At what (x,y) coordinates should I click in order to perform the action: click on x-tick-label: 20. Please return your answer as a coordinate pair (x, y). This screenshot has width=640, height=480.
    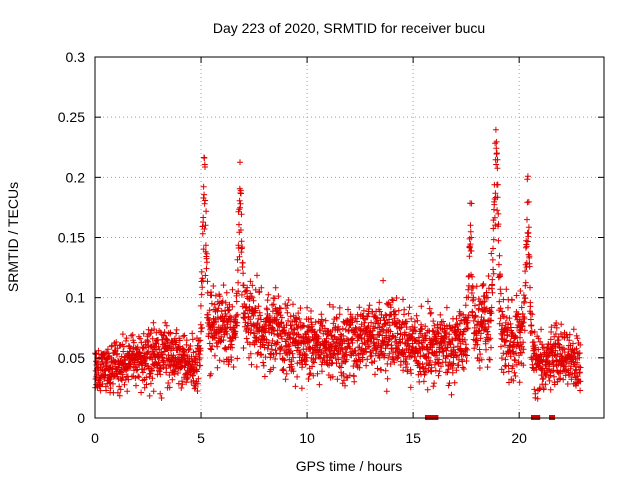
    Looking at the image, I should click on (519, 438).